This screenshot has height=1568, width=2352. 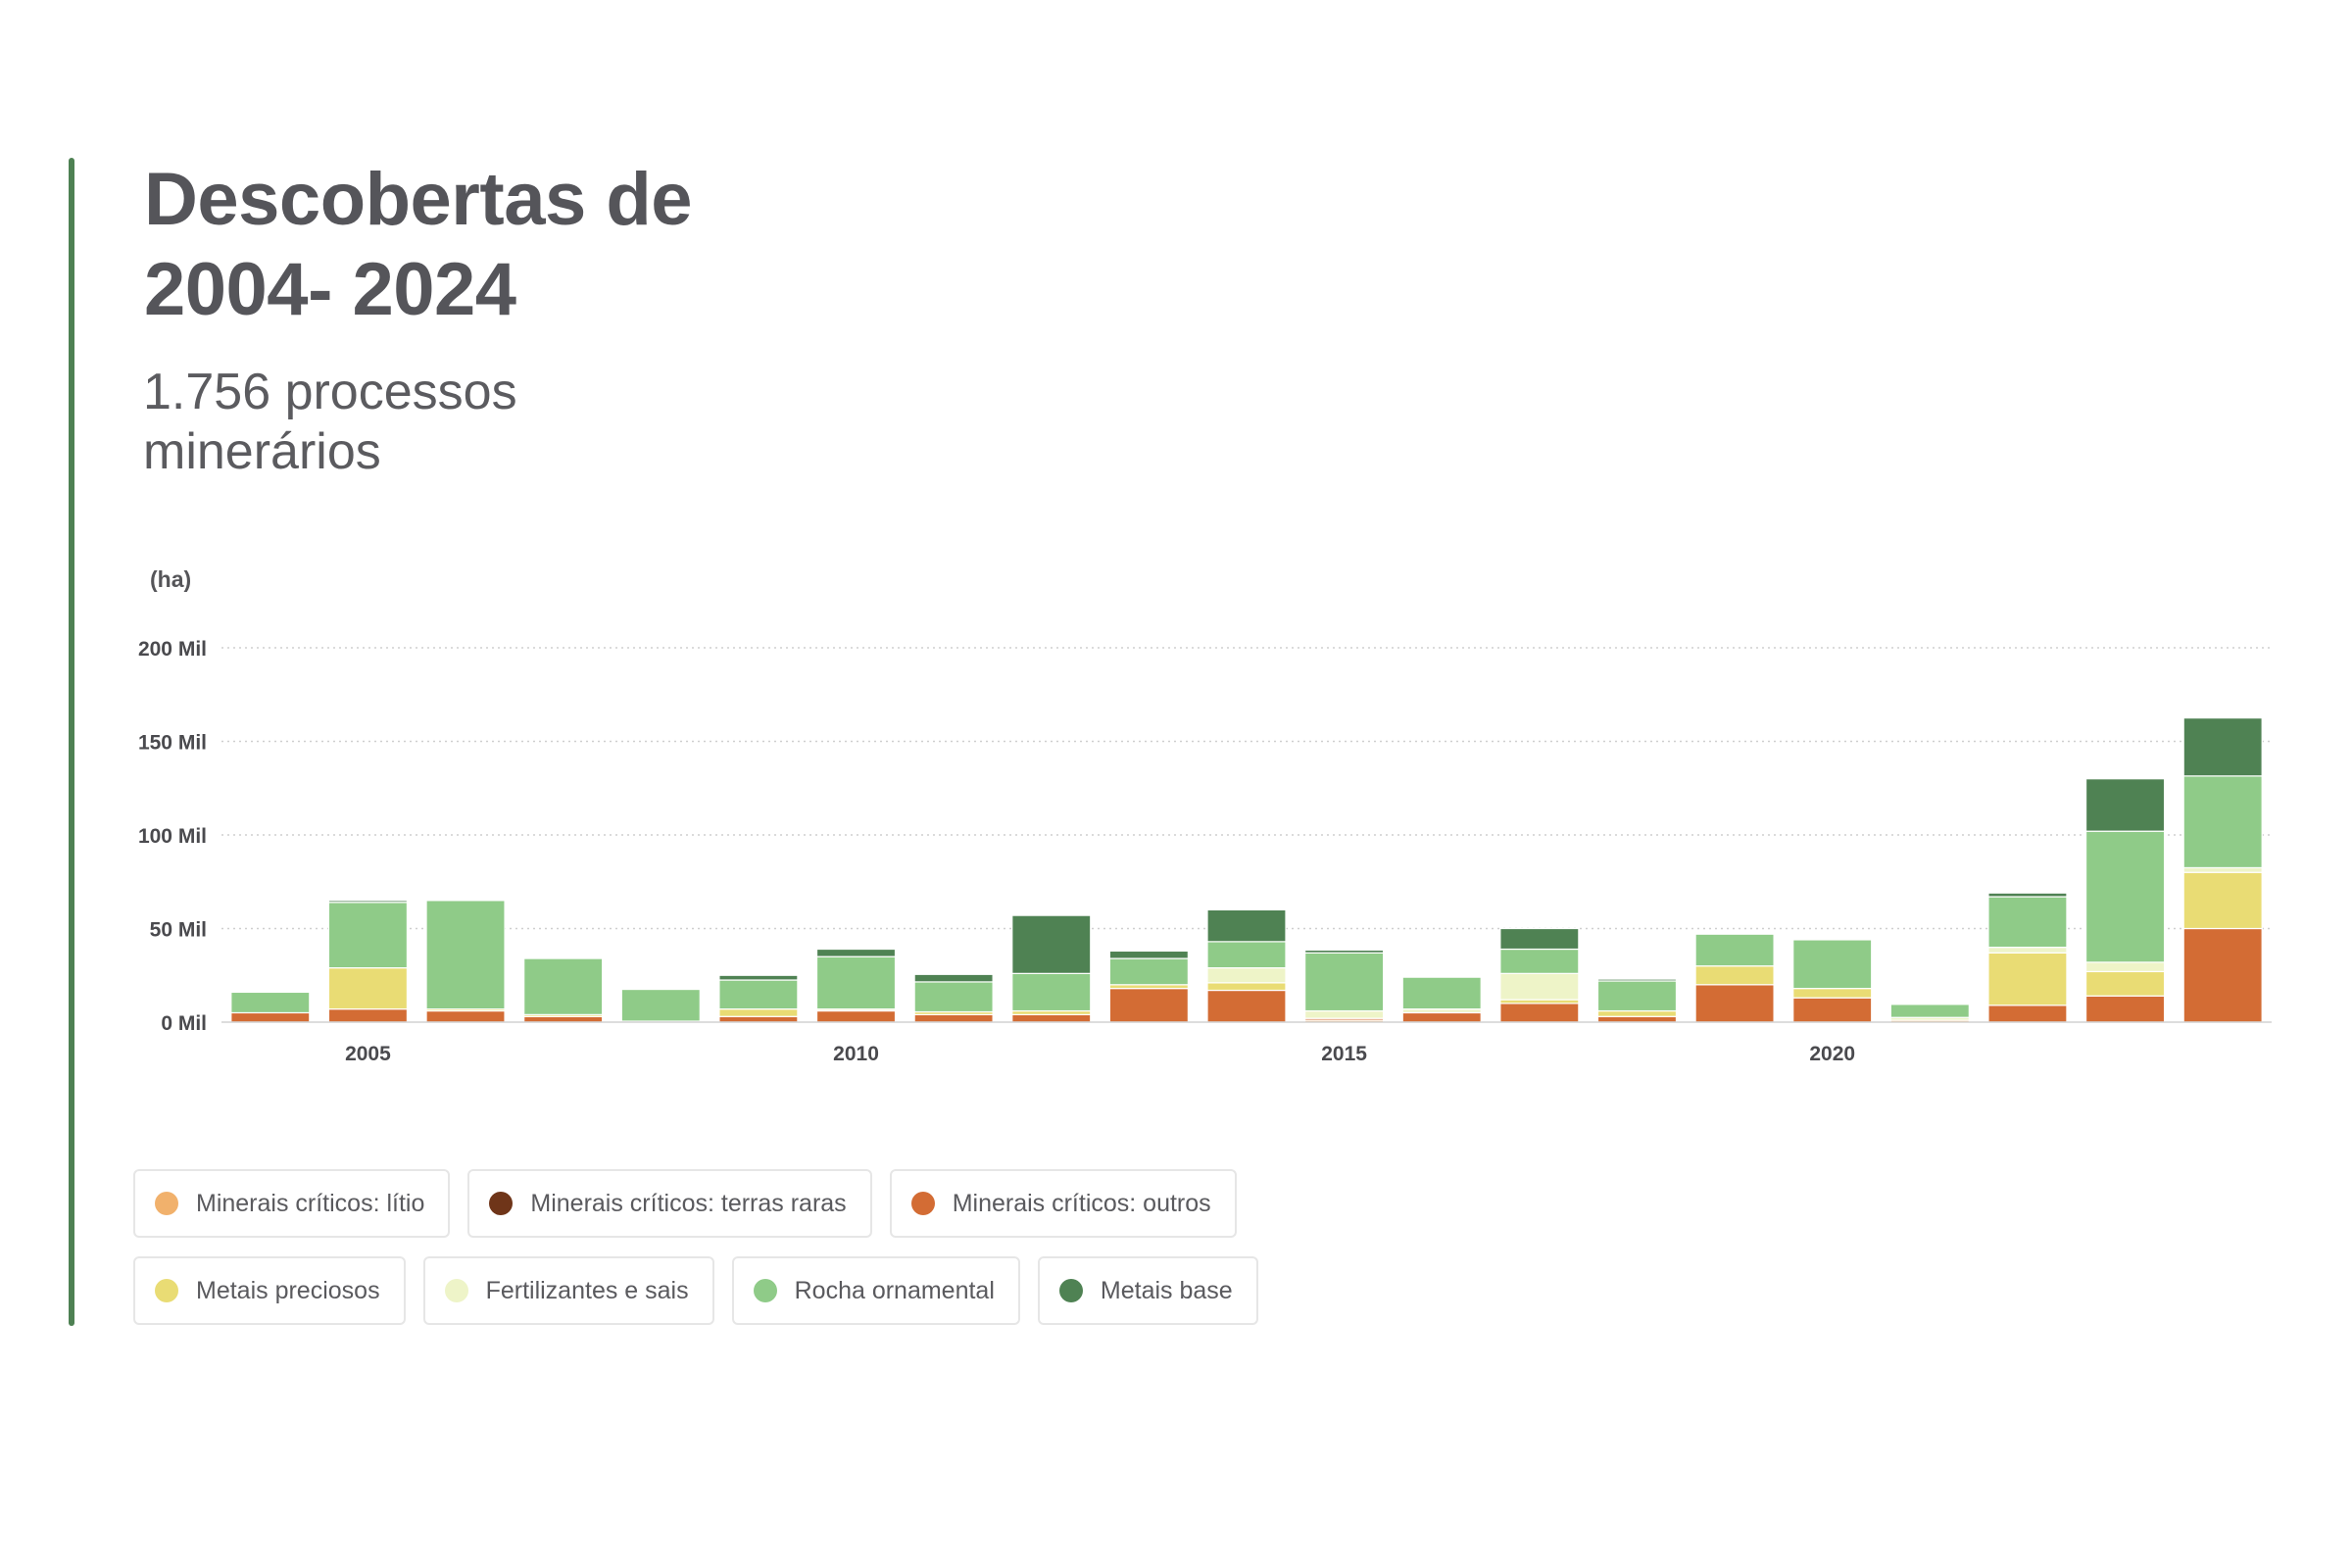 What do you see at coordinates (1051, 992) in the screenshot?
I see `bar-segment-2012-rocha-ornamental` at bounding box center [1051, 992].